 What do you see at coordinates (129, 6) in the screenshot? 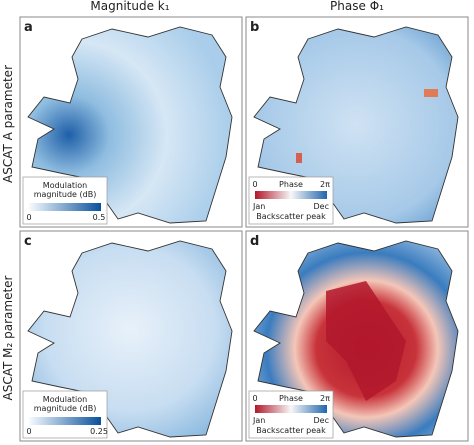
I see `column-title: Magnitude k₁` at bounding box center [129, 6].